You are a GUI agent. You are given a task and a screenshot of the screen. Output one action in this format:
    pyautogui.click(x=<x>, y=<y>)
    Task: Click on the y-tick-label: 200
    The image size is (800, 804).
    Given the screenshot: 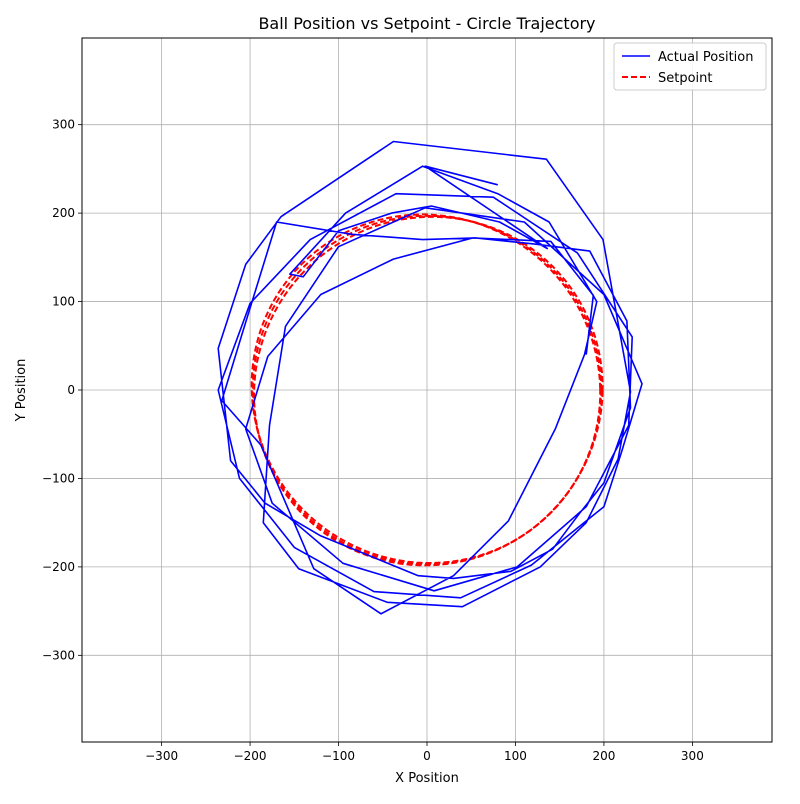 What is the action you would take?
    pyautogui.click(x=63, y=213)
    